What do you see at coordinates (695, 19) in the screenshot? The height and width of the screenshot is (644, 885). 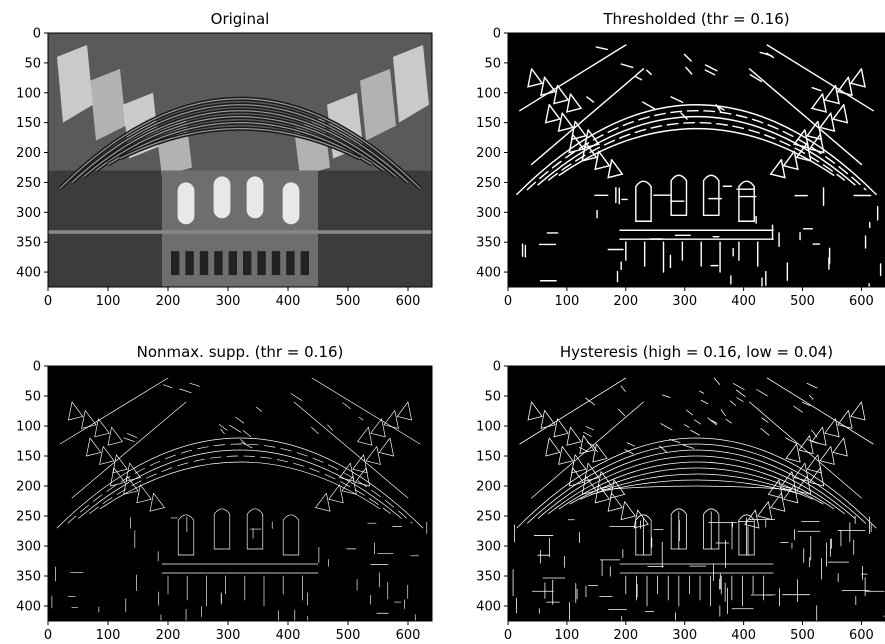 I see `panel-title: Thresholded (thr = 0.16)` at bounding box center [695, 19].